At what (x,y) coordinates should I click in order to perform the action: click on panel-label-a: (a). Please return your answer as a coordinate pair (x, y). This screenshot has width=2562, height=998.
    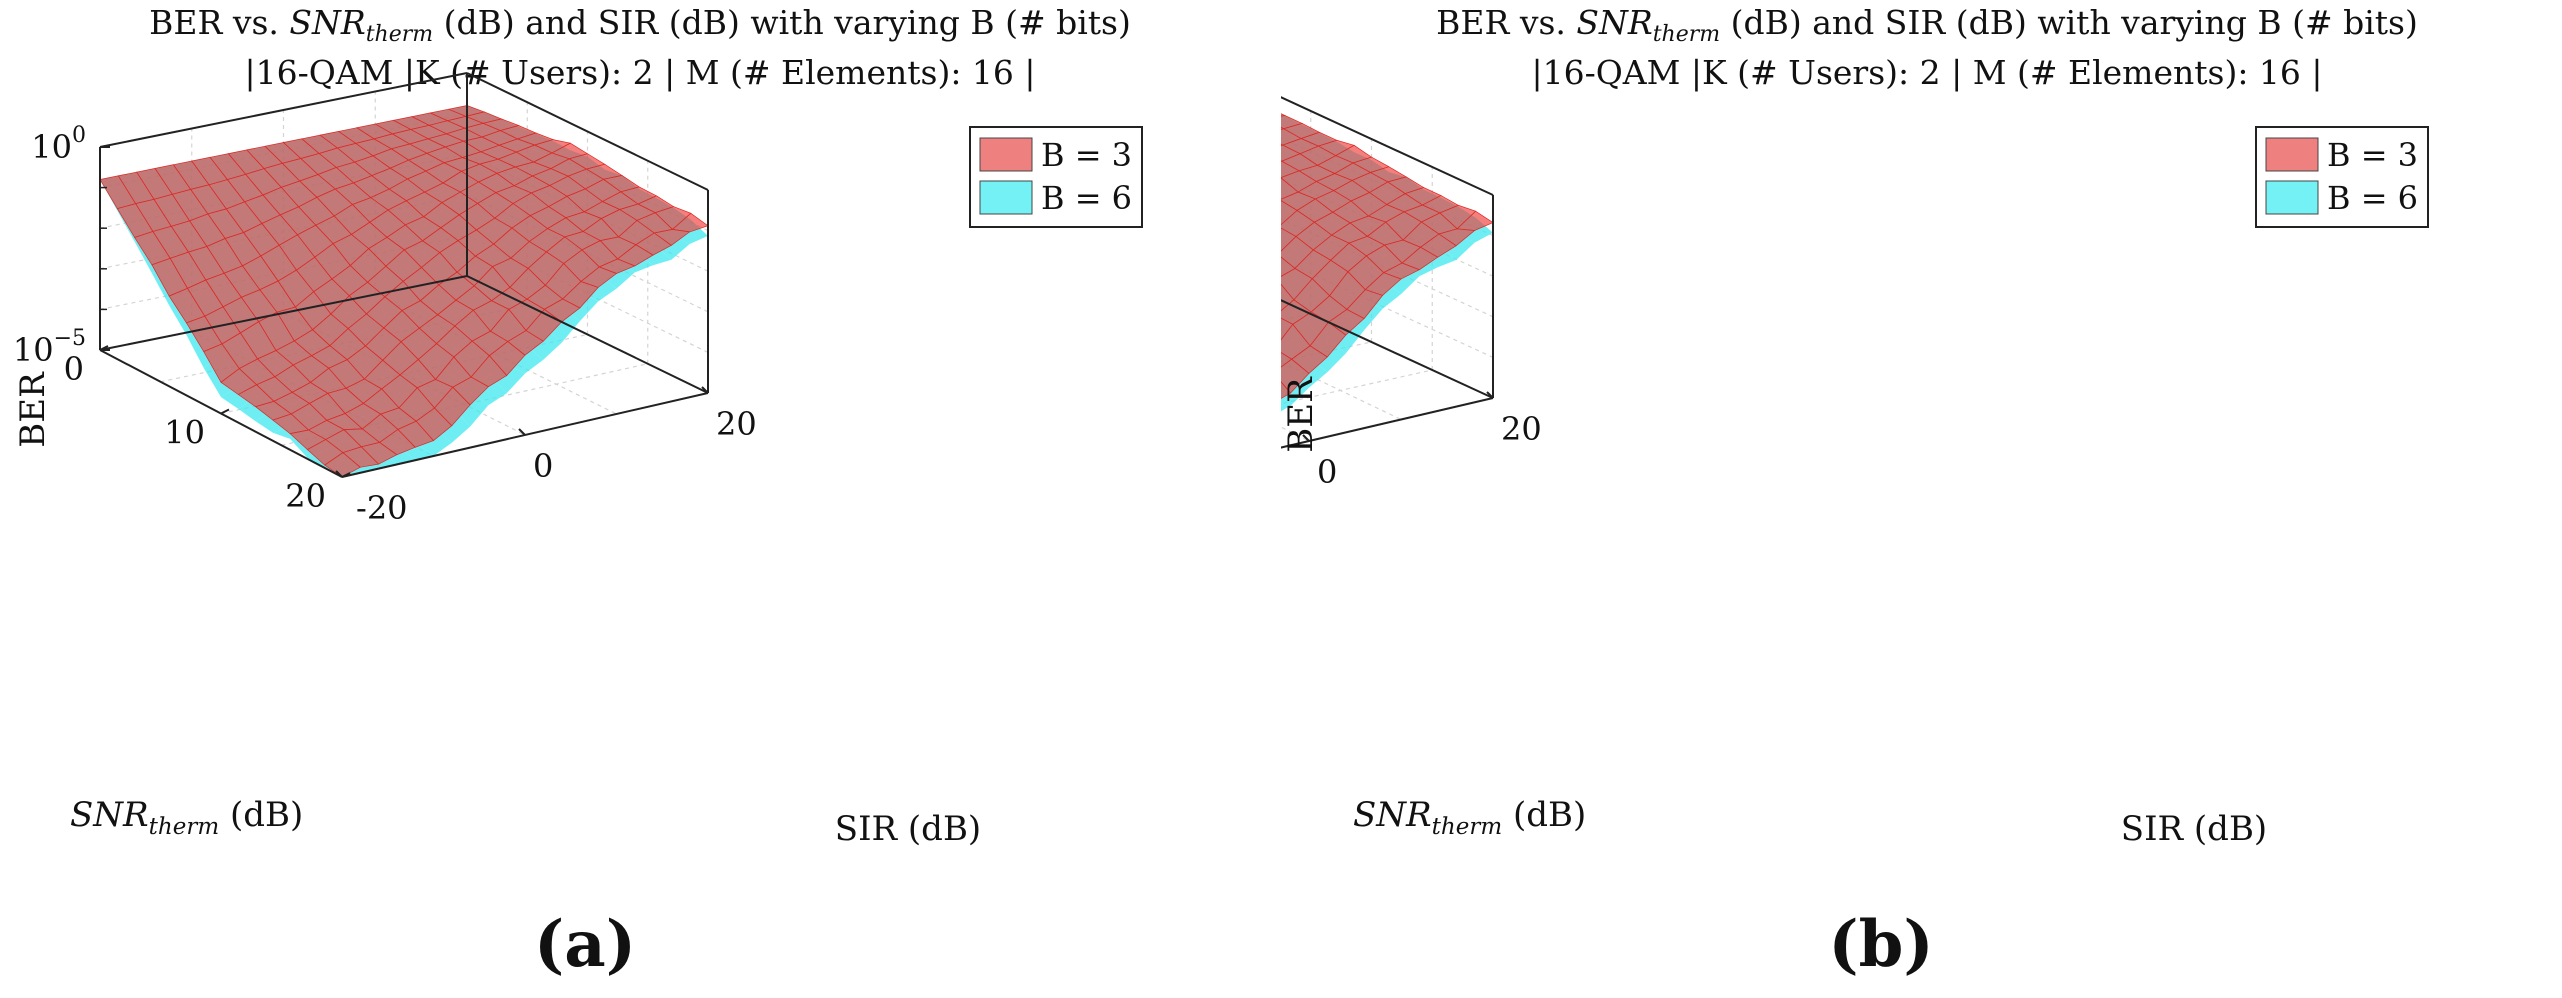
    Looking at the image, I should click on (585, 944).